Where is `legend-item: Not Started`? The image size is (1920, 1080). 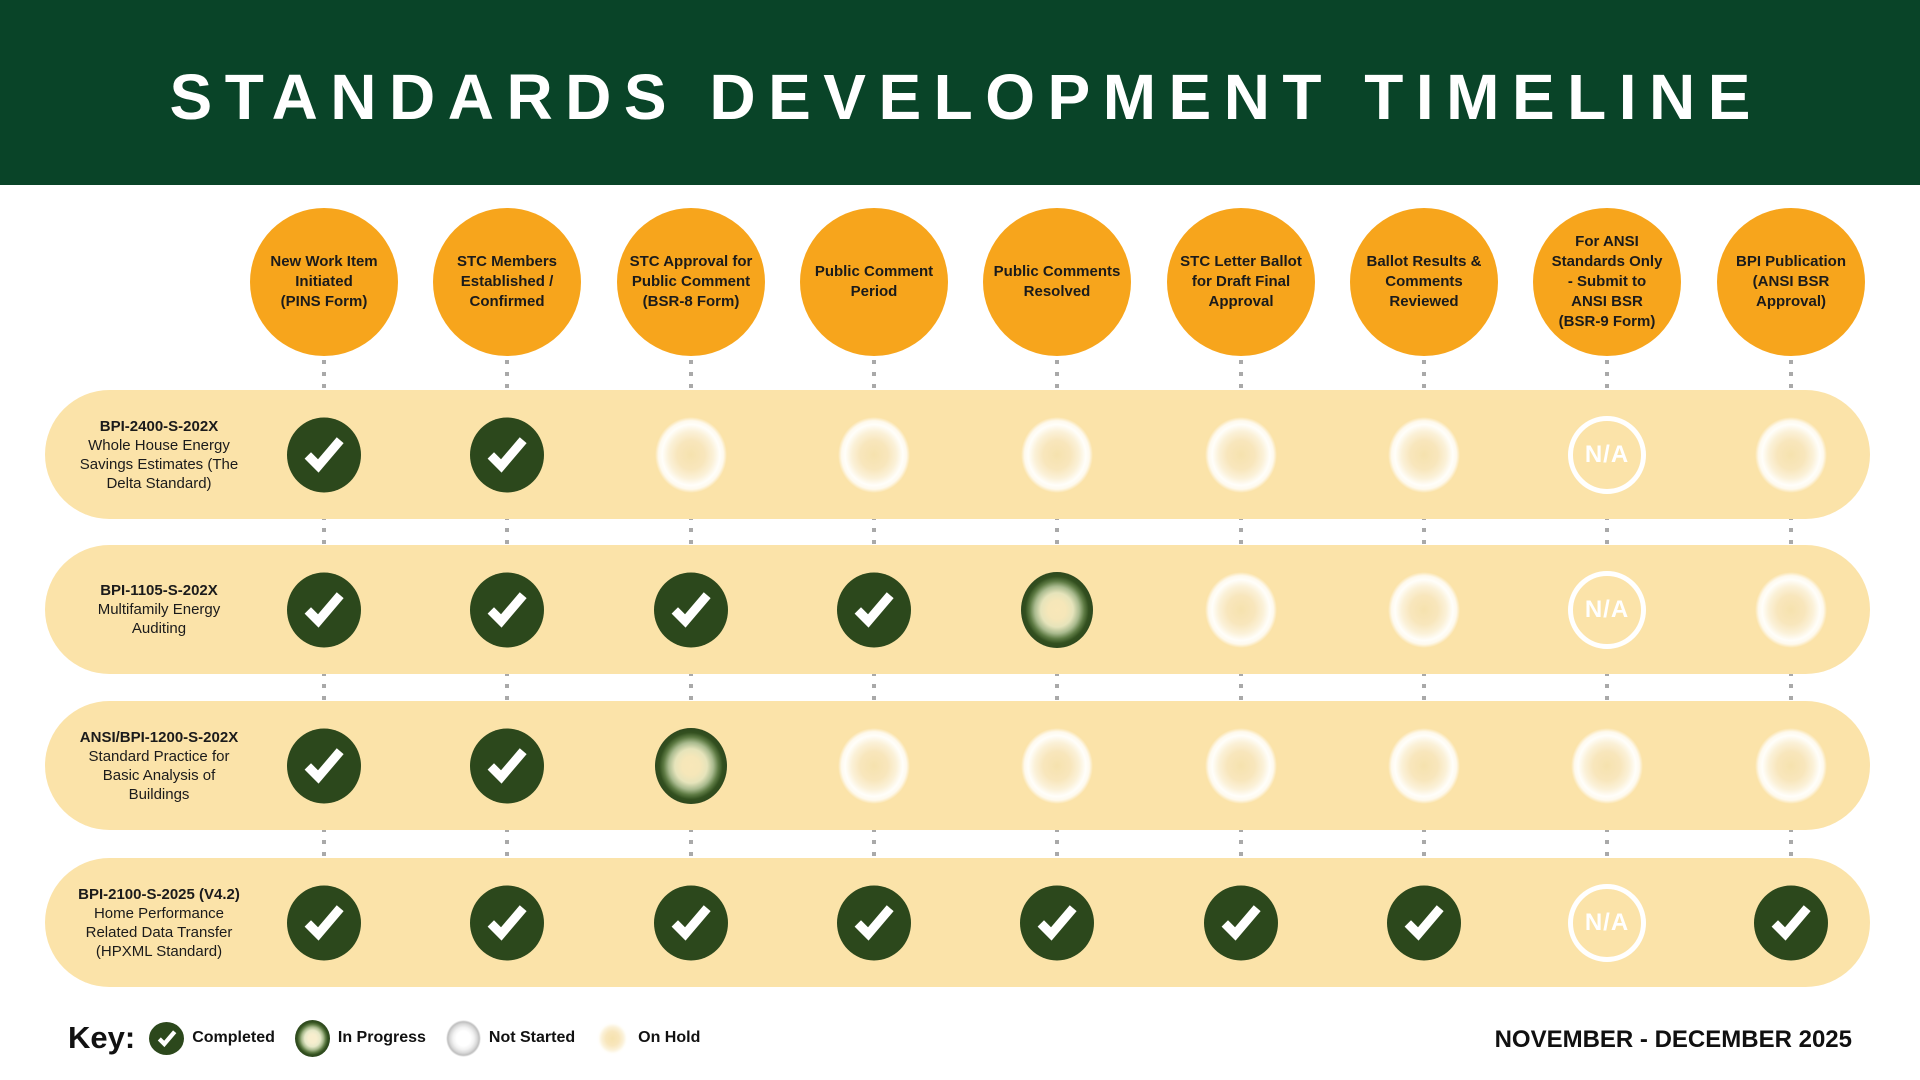 legend-item: Not Started is located at coordinates (510, 1038).